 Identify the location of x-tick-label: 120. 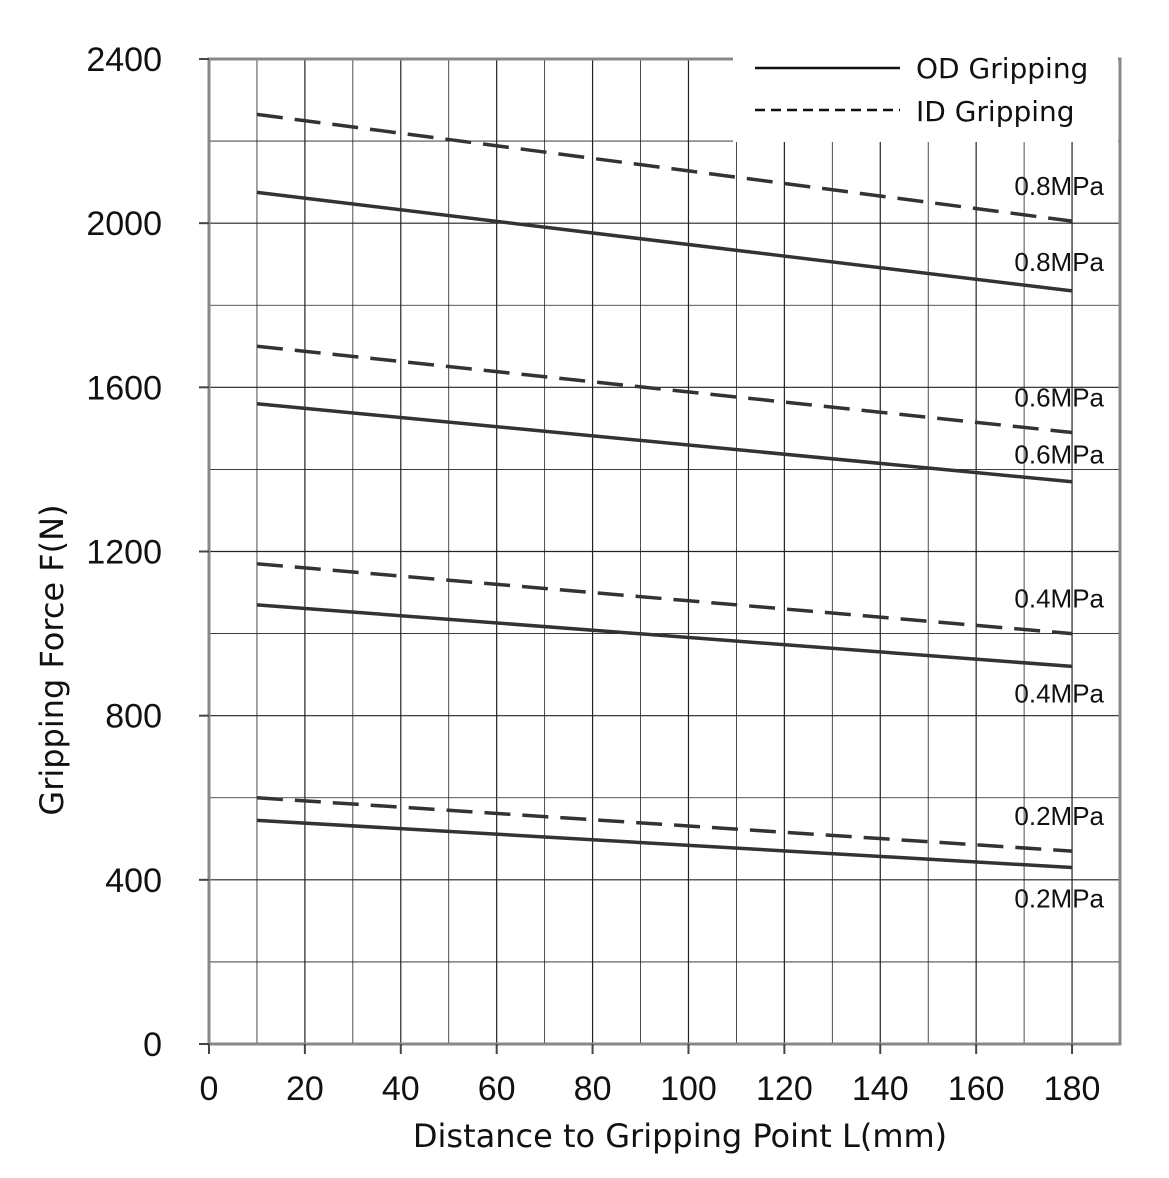
(784, 1089).